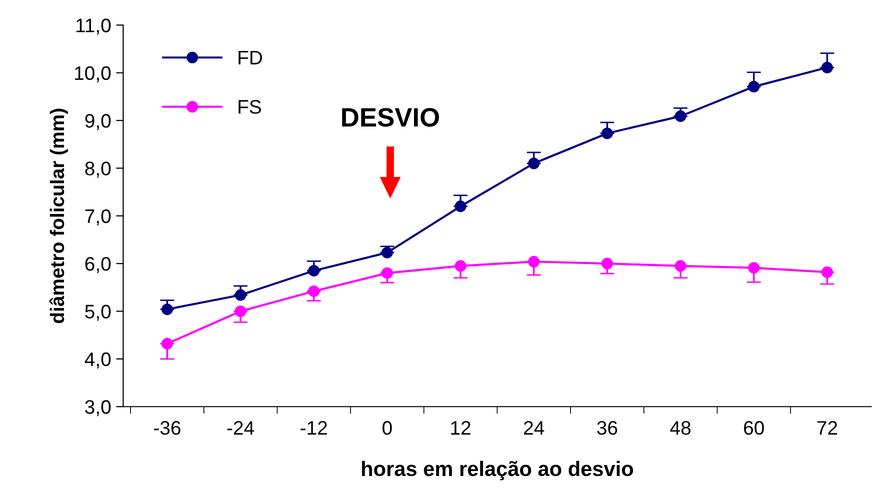  Describe the element at coordinates (387, 428) in the screenshot. I see `x-tick-label: 0` at that location.